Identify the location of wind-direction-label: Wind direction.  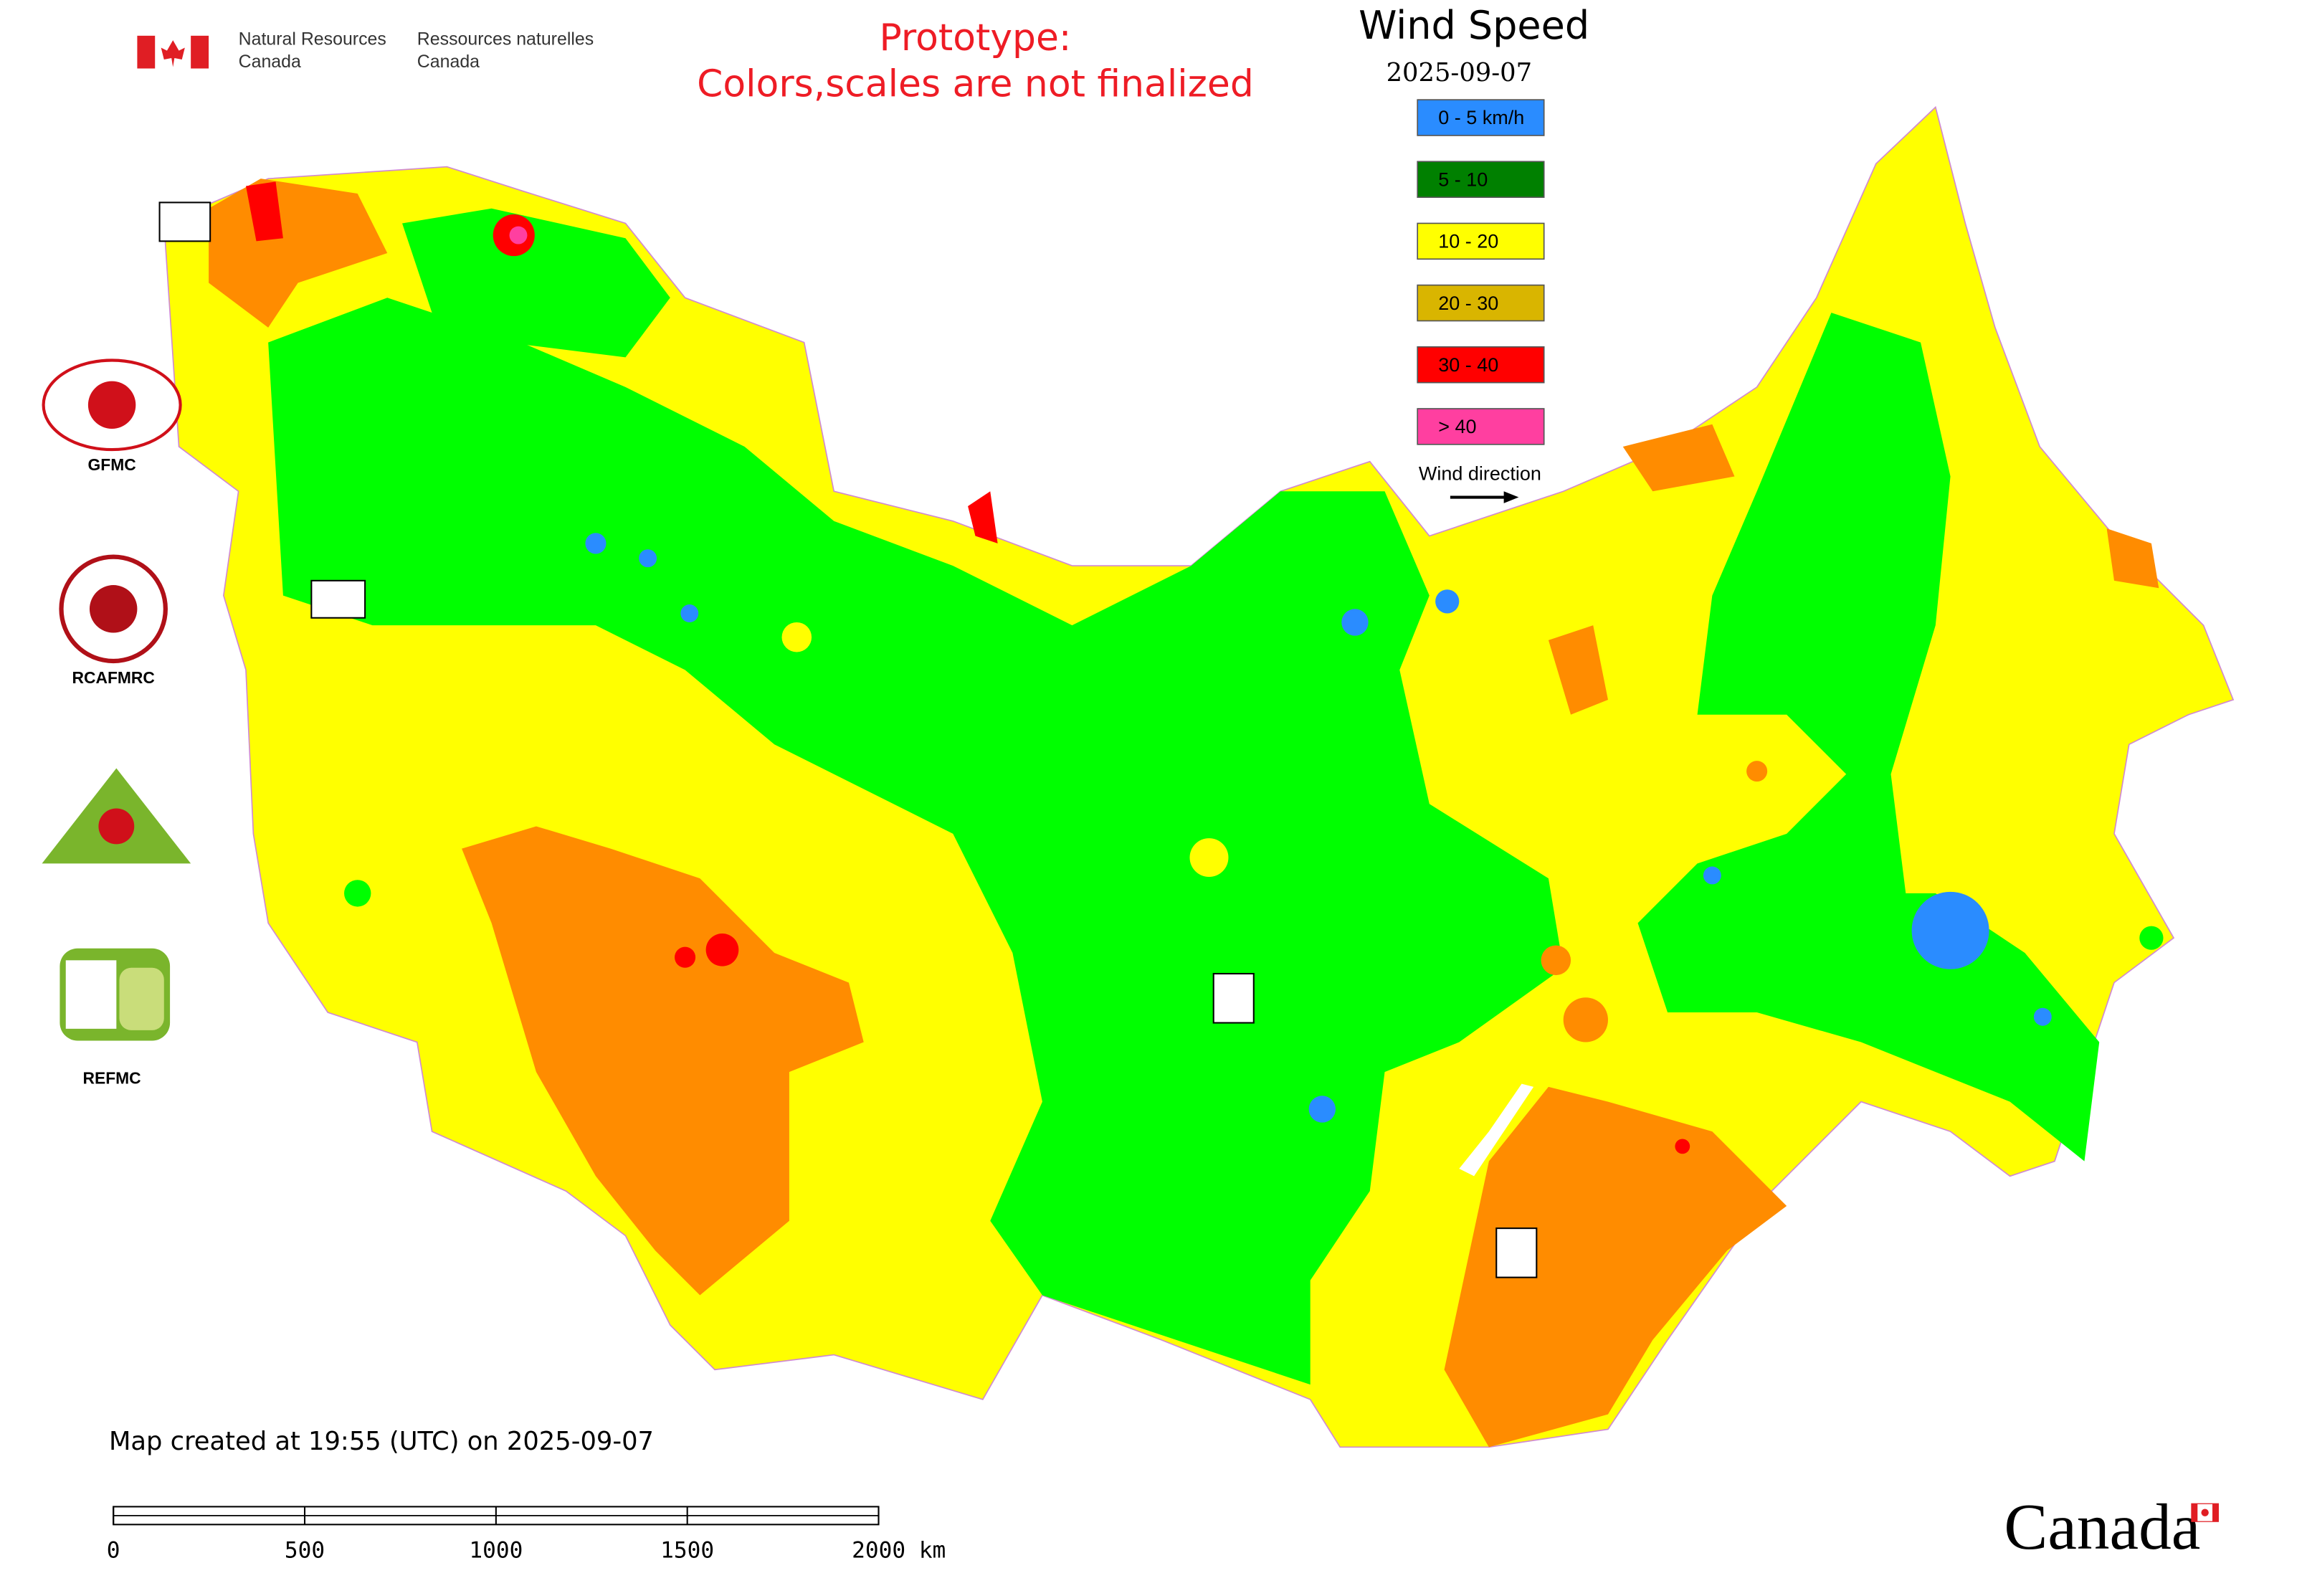
(1480, 474).